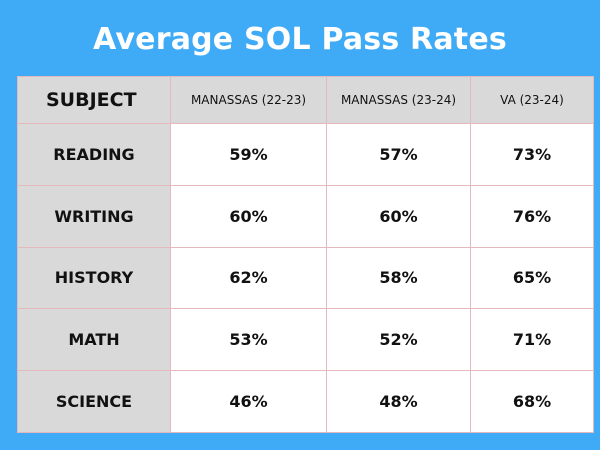  Describe the element at coordinates (532, 216) in the screenshot. I see `cell-writing-va-23-24: 76%` at that location.